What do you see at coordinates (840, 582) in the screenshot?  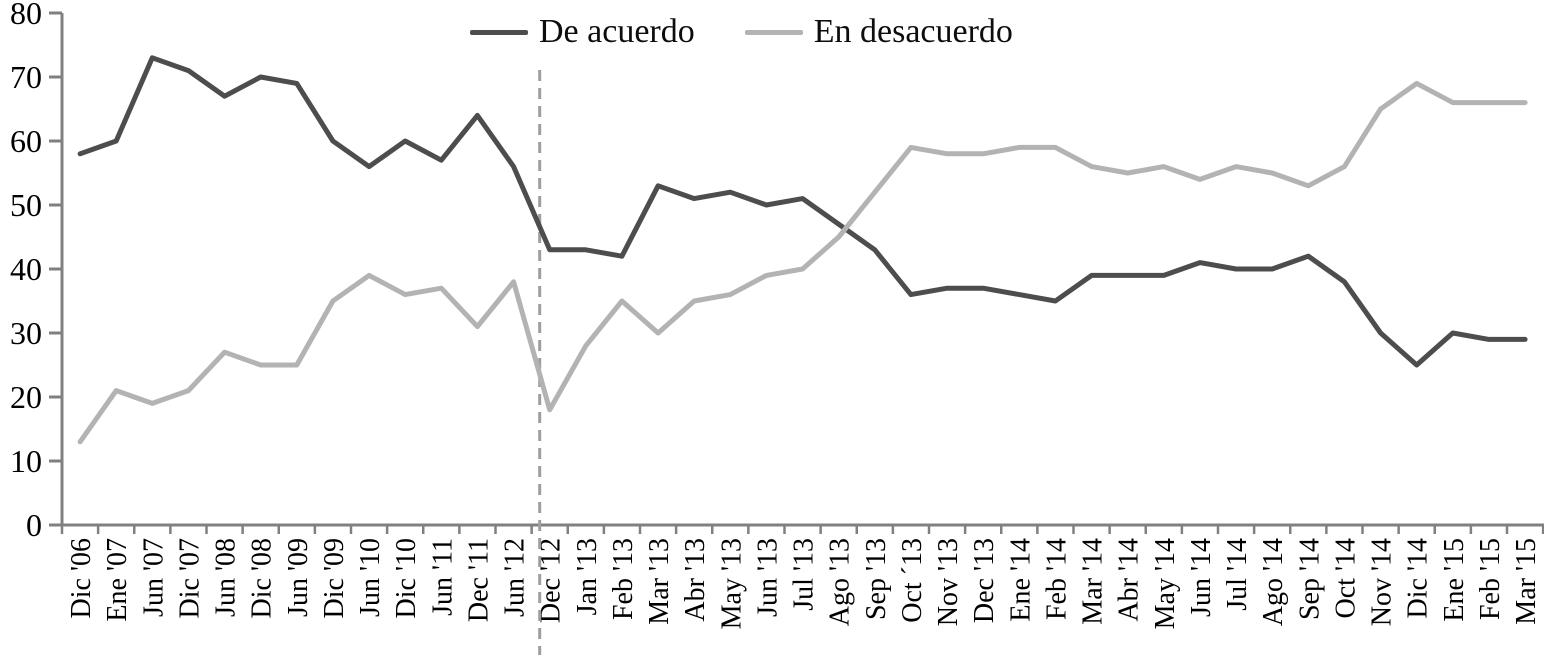 I see `x-axis-tick-label: Ago '13` at bounding box center [840, 582].